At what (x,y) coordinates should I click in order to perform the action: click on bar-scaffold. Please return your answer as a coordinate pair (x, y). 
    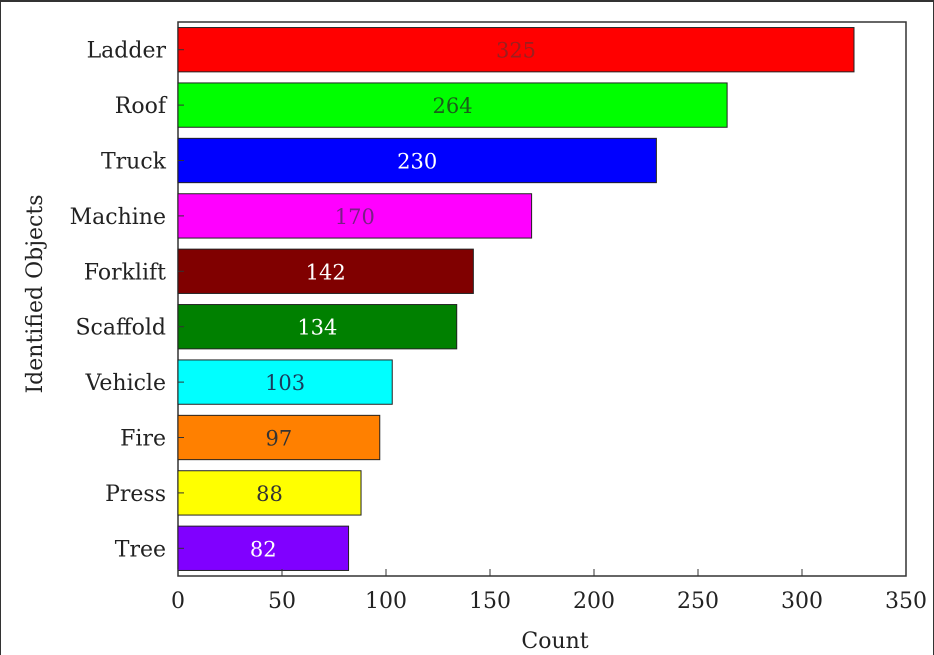
    Looking at the image, I should click on (317, 327).